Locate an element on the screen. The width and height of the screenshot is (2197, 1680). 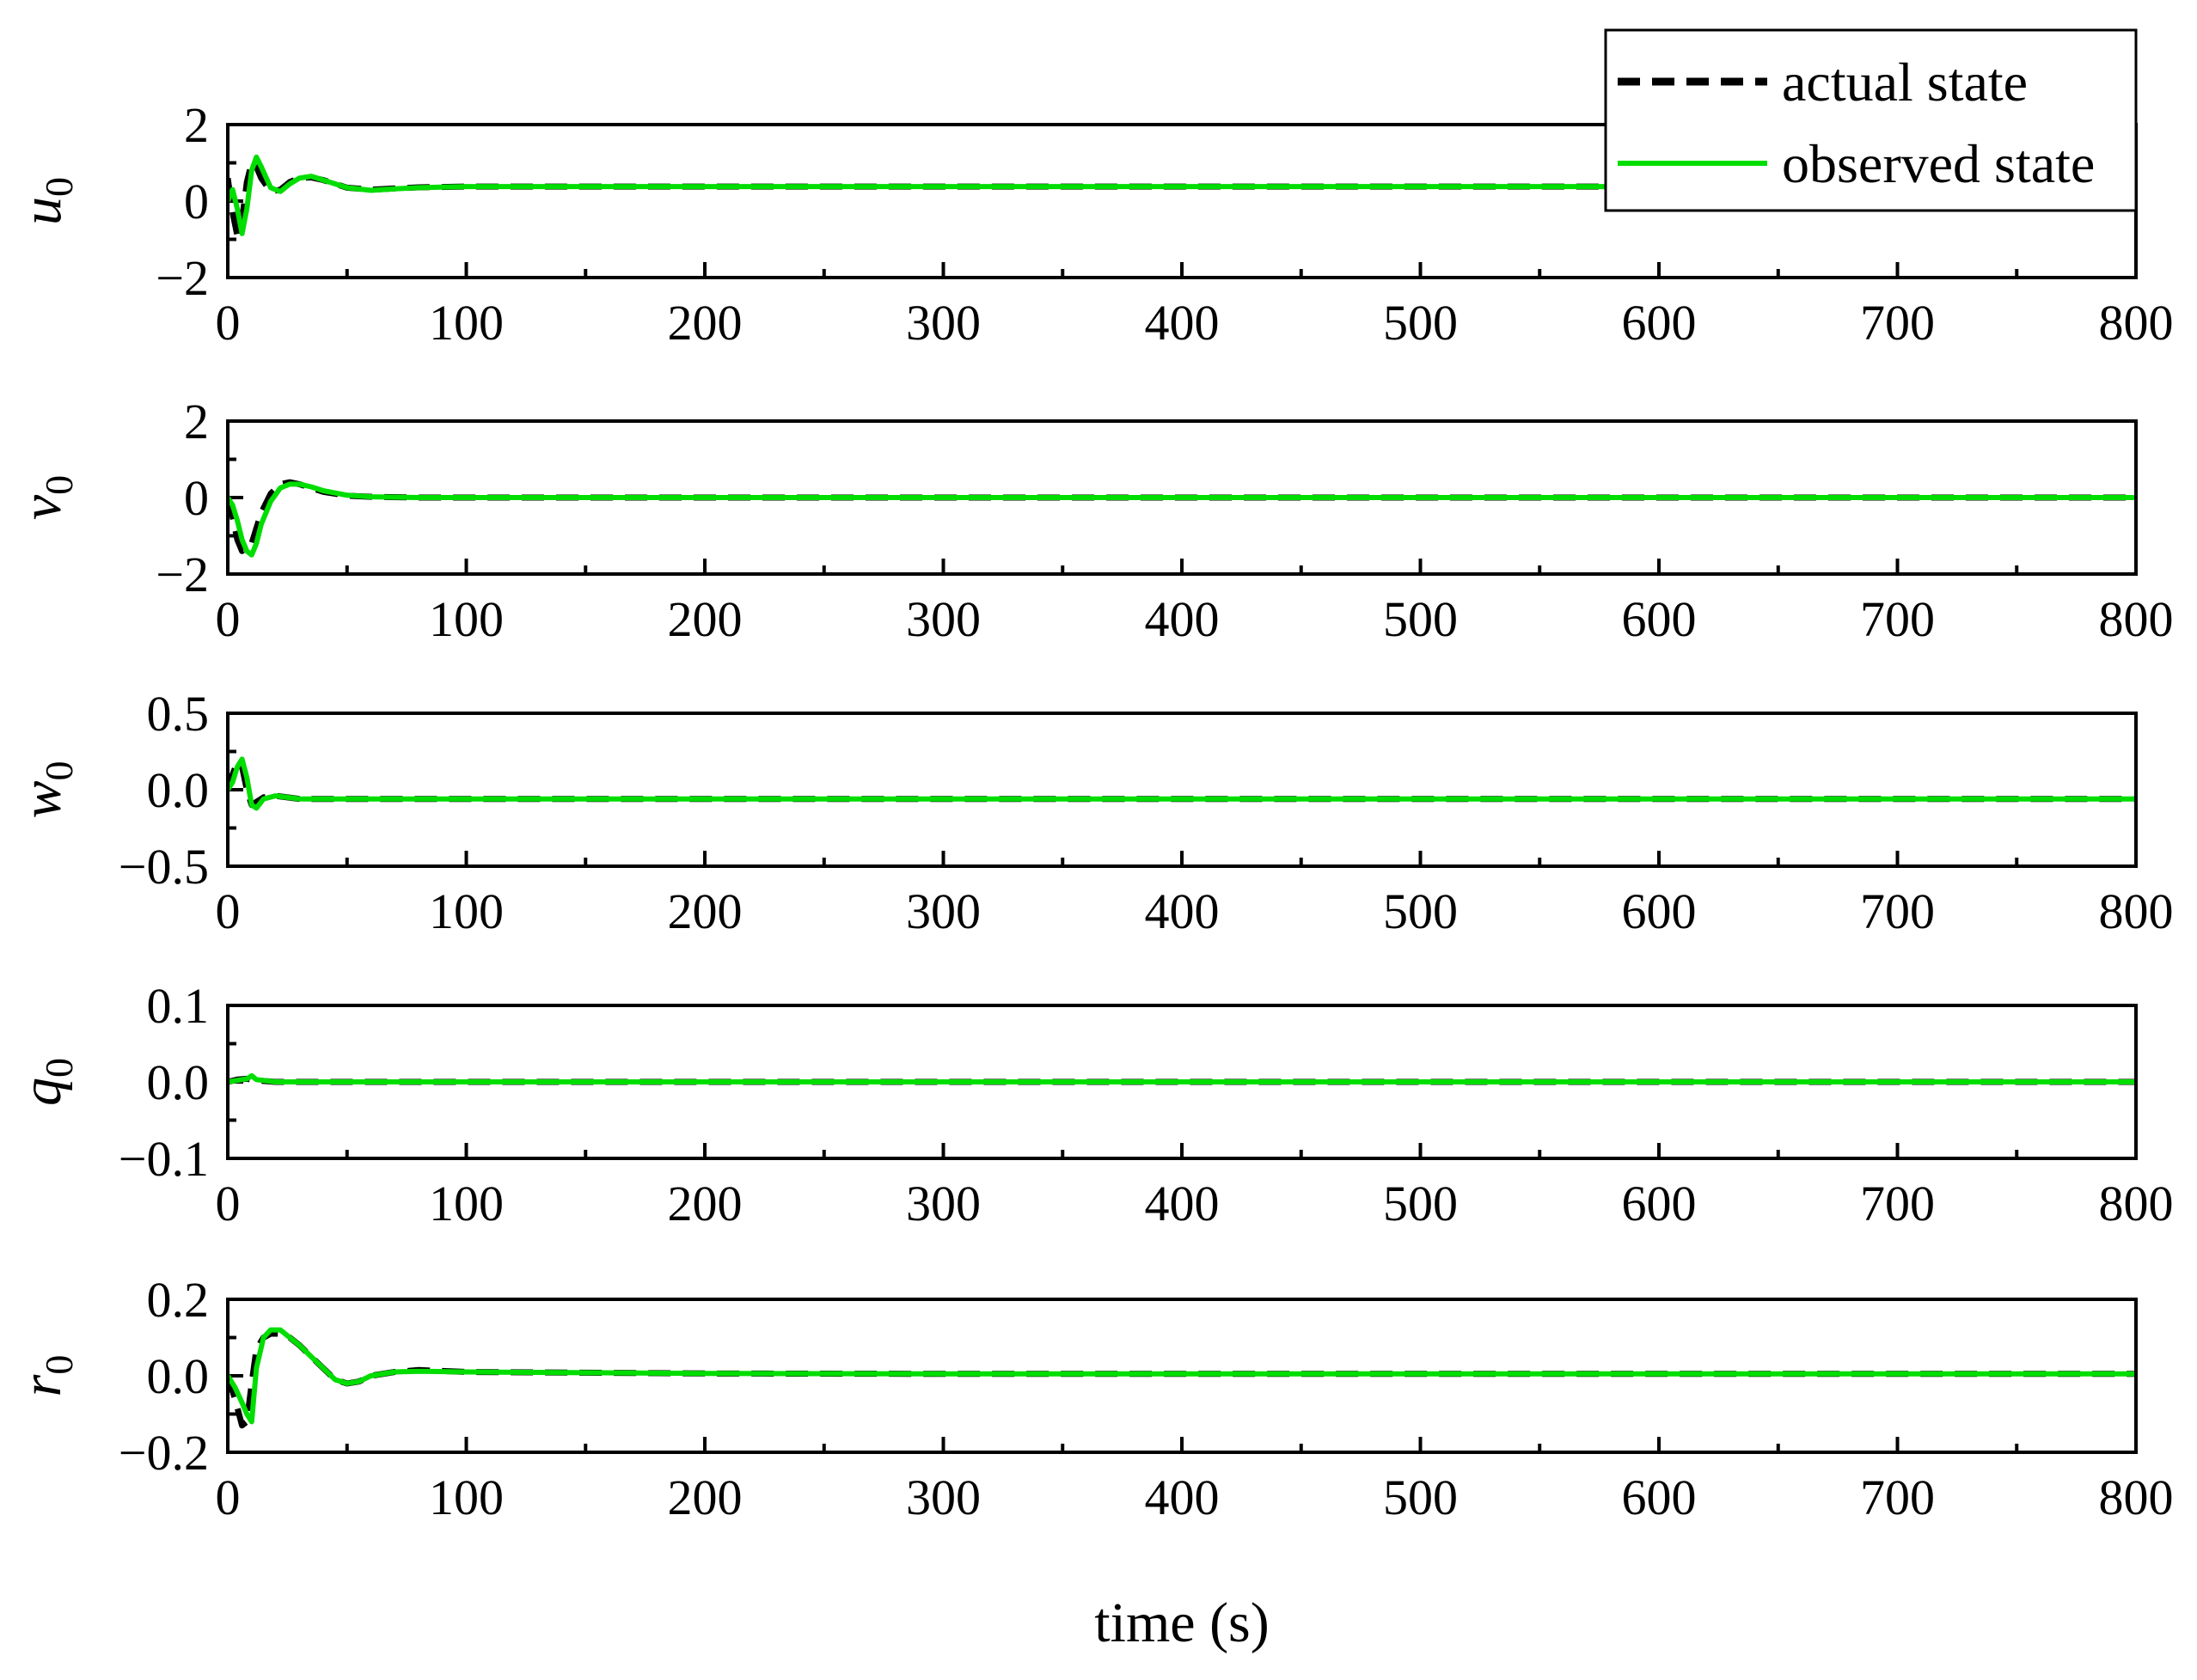
y-axis-label: r0 is located at coordinates (45, 1376).